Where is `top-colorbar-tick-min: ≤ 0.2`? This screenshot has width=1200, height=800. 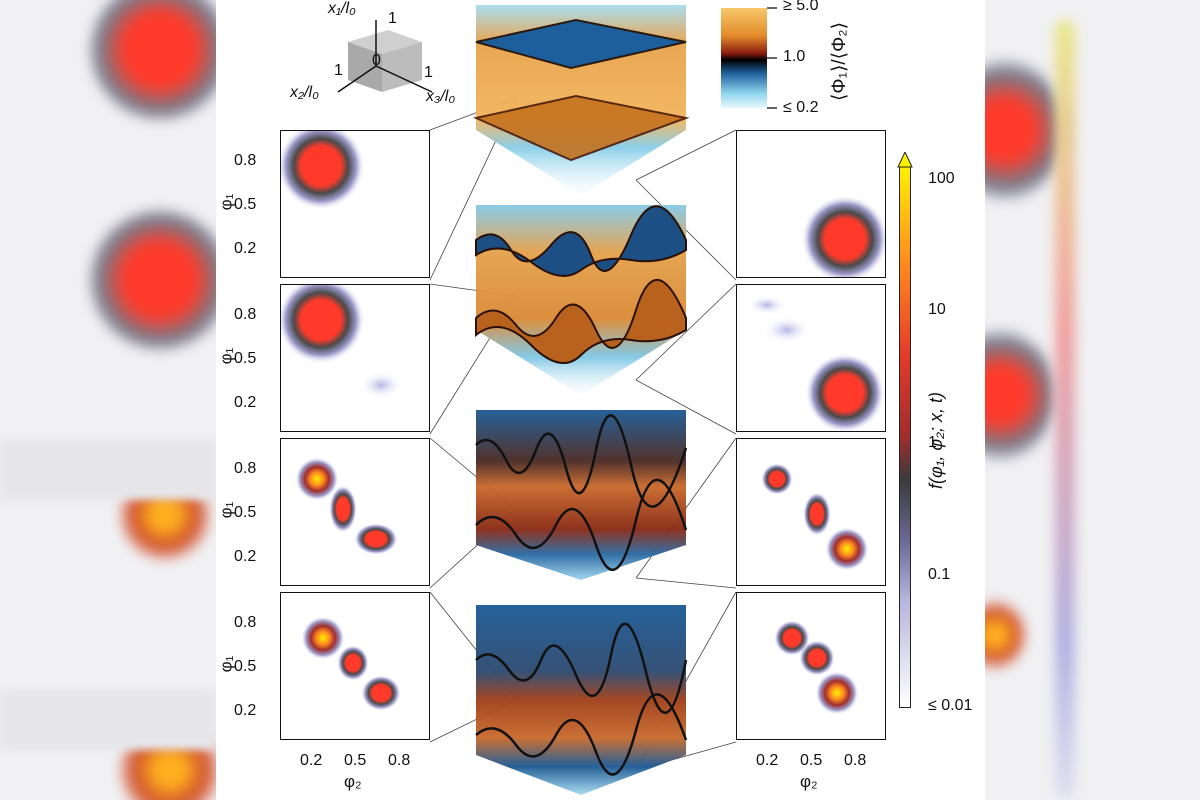
top-colorbar-tick-min: ≤ 0.2 is located at coordinates (801, 107).